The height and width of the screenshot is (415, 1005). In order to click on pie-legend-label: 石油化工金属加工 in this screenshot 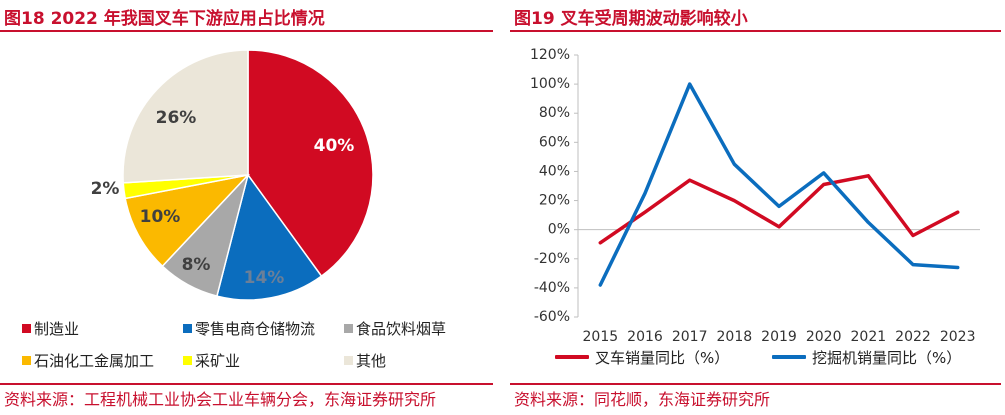, I will do `click(94, 361)`.